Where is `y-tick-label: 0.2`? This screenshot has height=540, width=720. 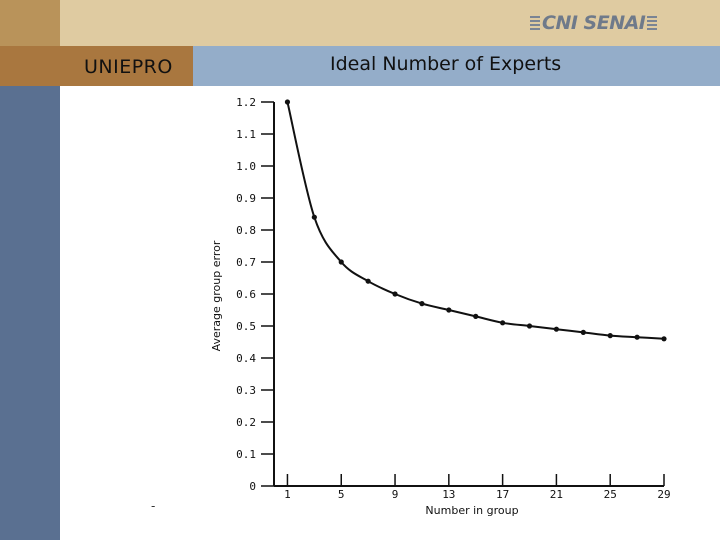
y-tick-label: 0.2 is located at coordinates (246, 422).